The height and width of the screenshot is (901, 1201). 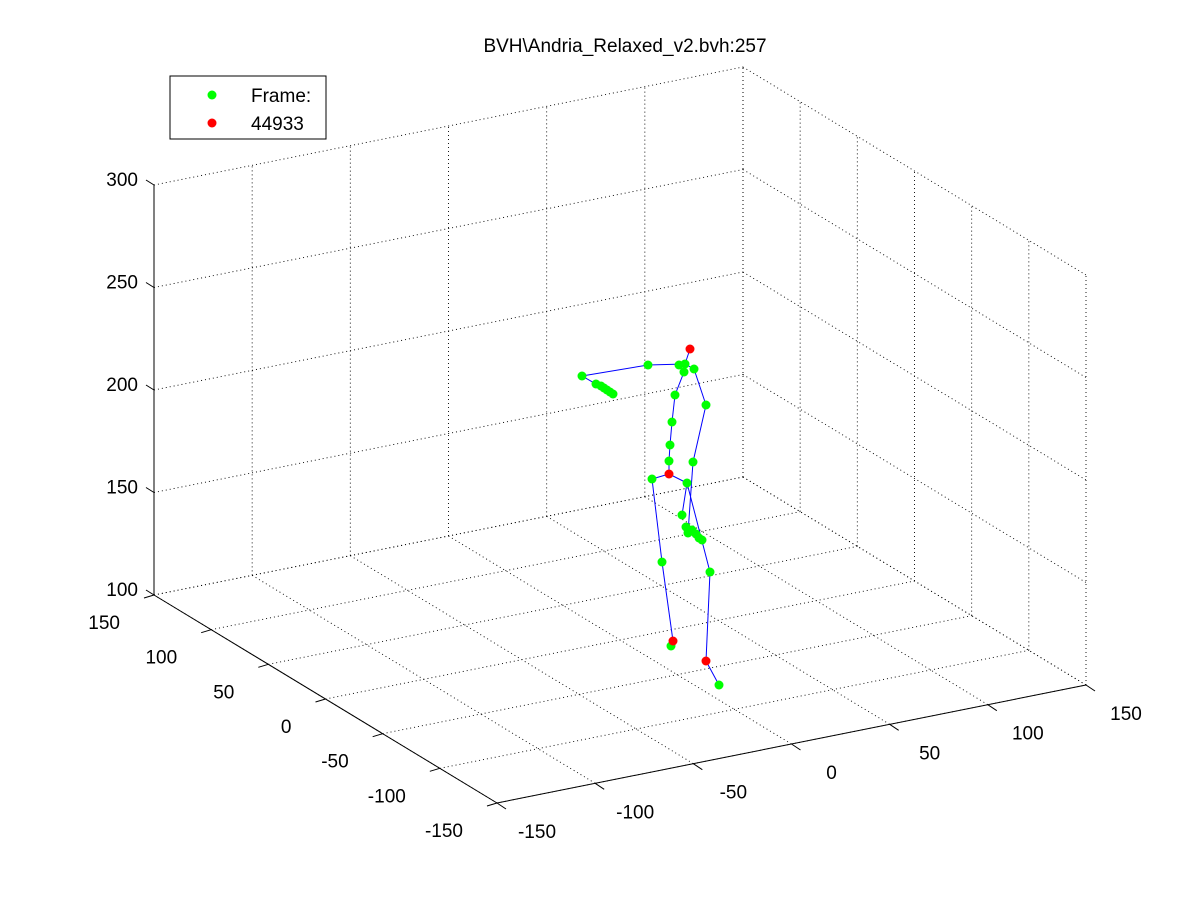 What do you see at coordinates (277, 124) in the screenshot?
I see `legend-label-value: 44933` at bounding box center [277, 124].